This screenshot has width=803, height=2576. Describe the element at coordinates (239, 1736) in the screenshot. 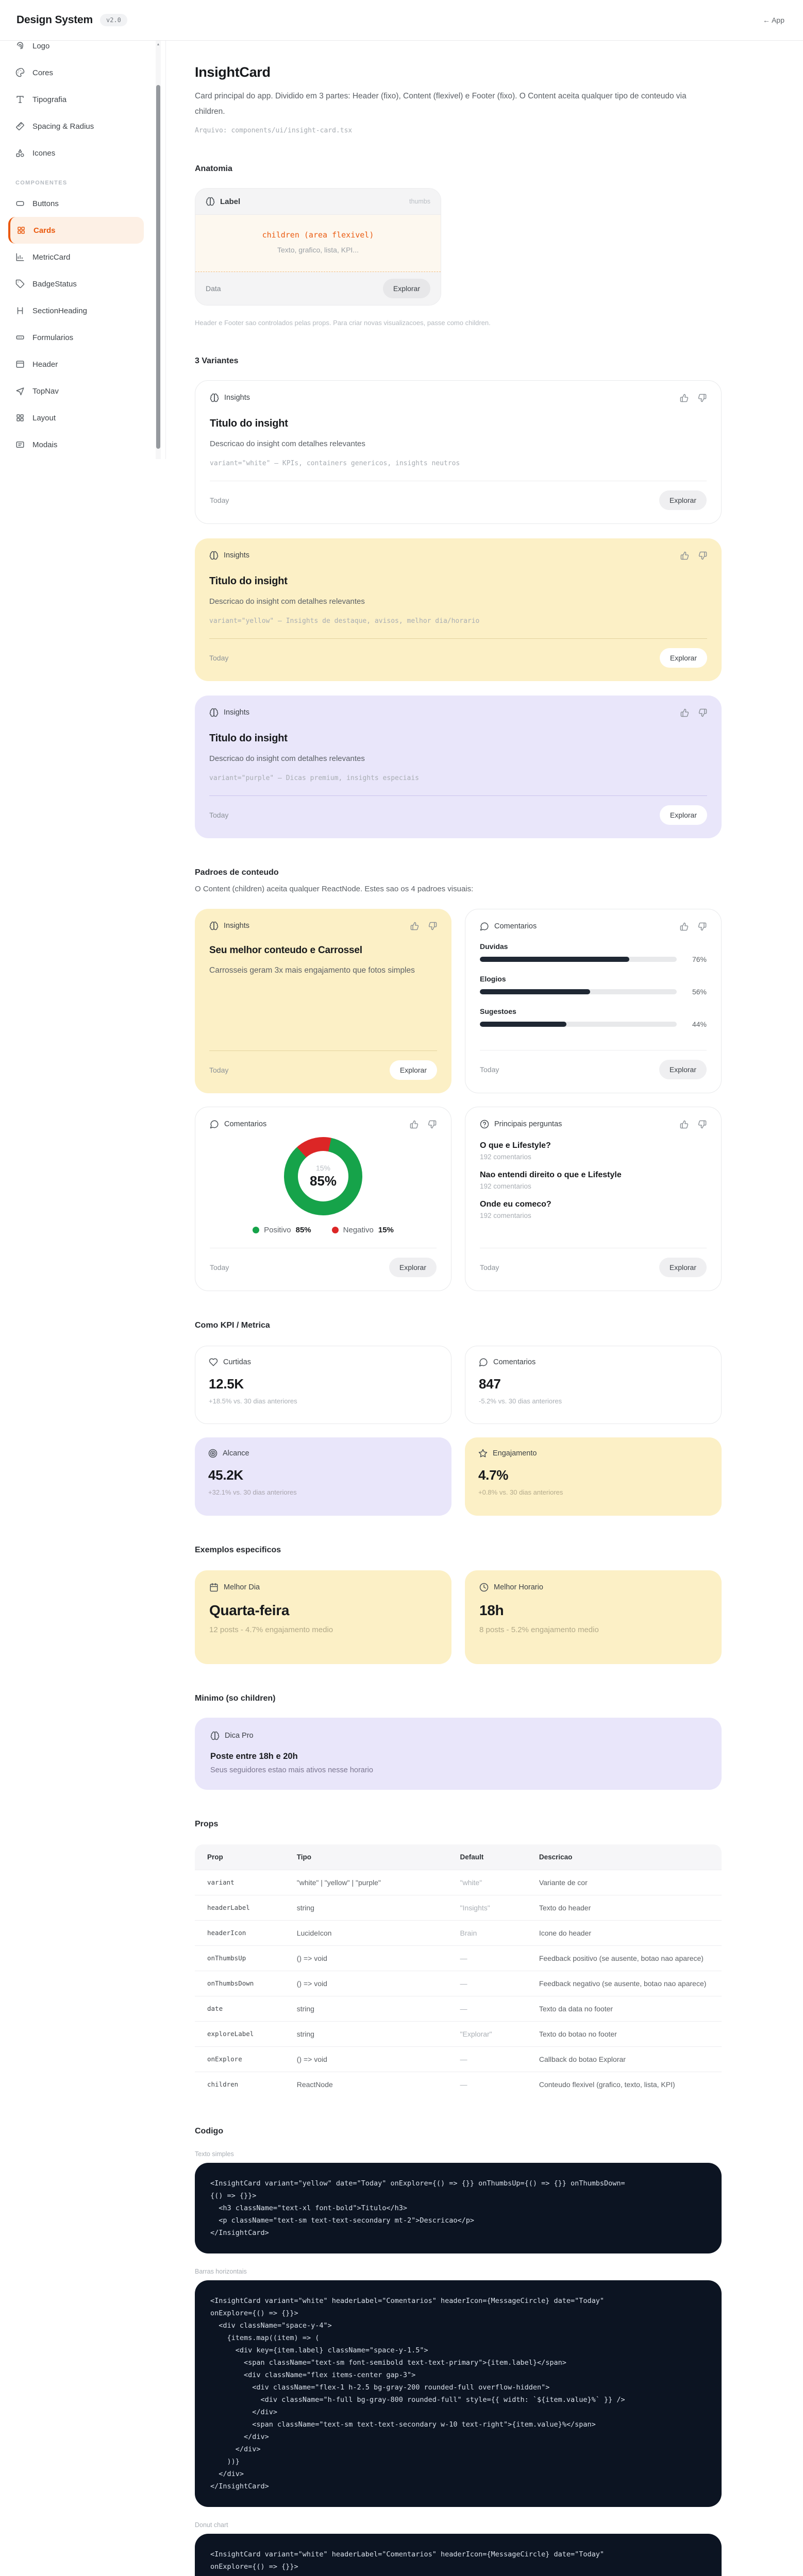

I see `card-header-label: Dica Pro` at that location.